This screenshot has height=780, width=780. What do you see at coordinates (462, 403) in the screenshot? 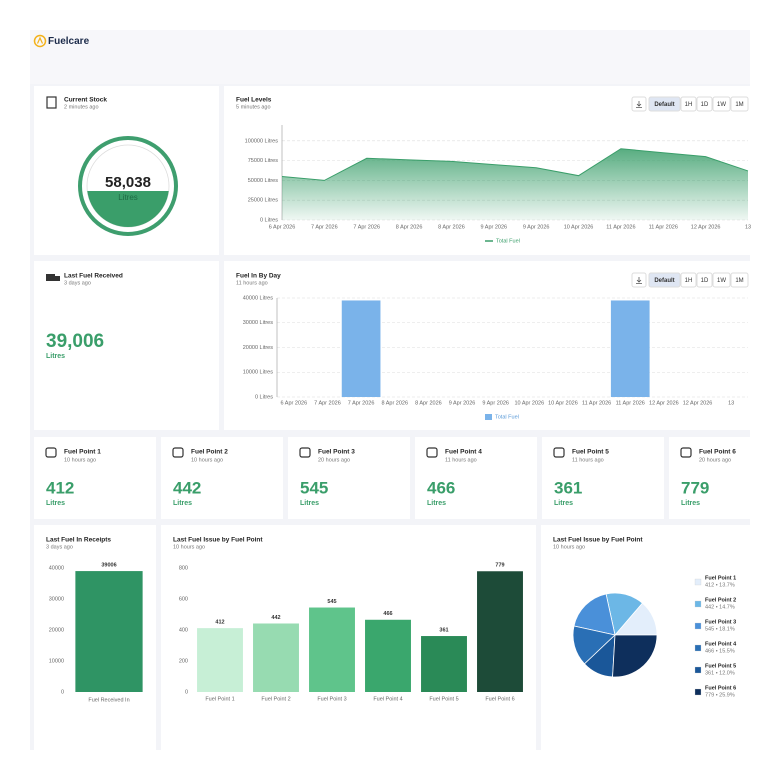
I see `x-tick-label: 9 Apr 2026` at bounding box center [462, 403].